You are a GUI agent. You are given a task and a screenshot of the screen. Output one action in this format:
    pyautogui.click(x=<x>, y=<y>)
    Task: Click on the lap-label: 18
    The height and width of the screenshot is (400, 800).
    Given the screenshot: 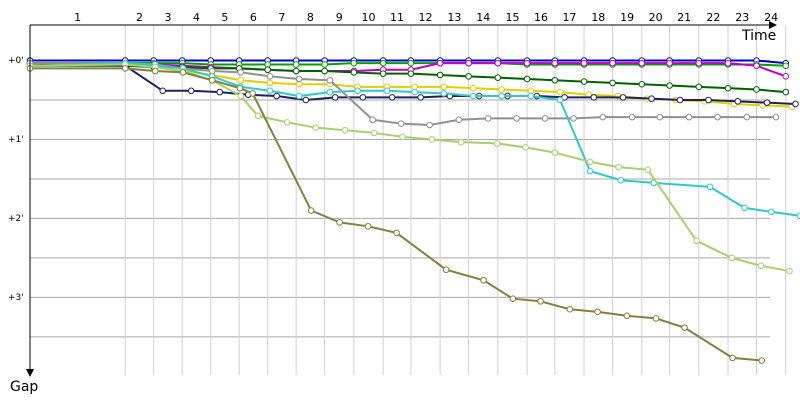 What is the action you would take?
    pyautogui.click(x=598, y=17)
    